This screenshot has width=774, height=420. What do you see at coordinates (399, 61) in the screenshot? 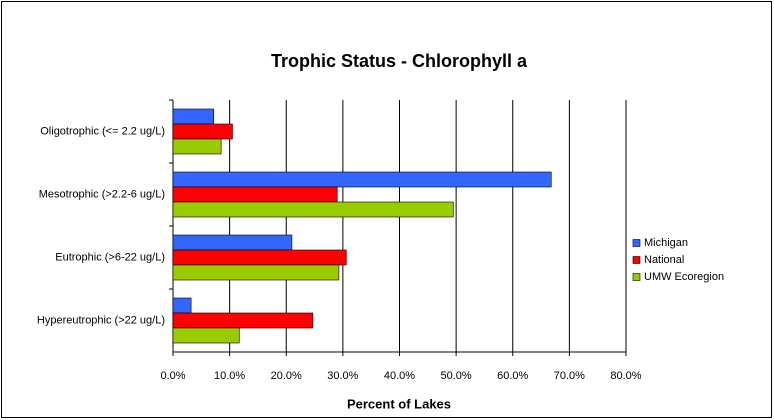
I see `chart-title: Trophic Status - Chlorophyll a` at bounding box center [399, 61].